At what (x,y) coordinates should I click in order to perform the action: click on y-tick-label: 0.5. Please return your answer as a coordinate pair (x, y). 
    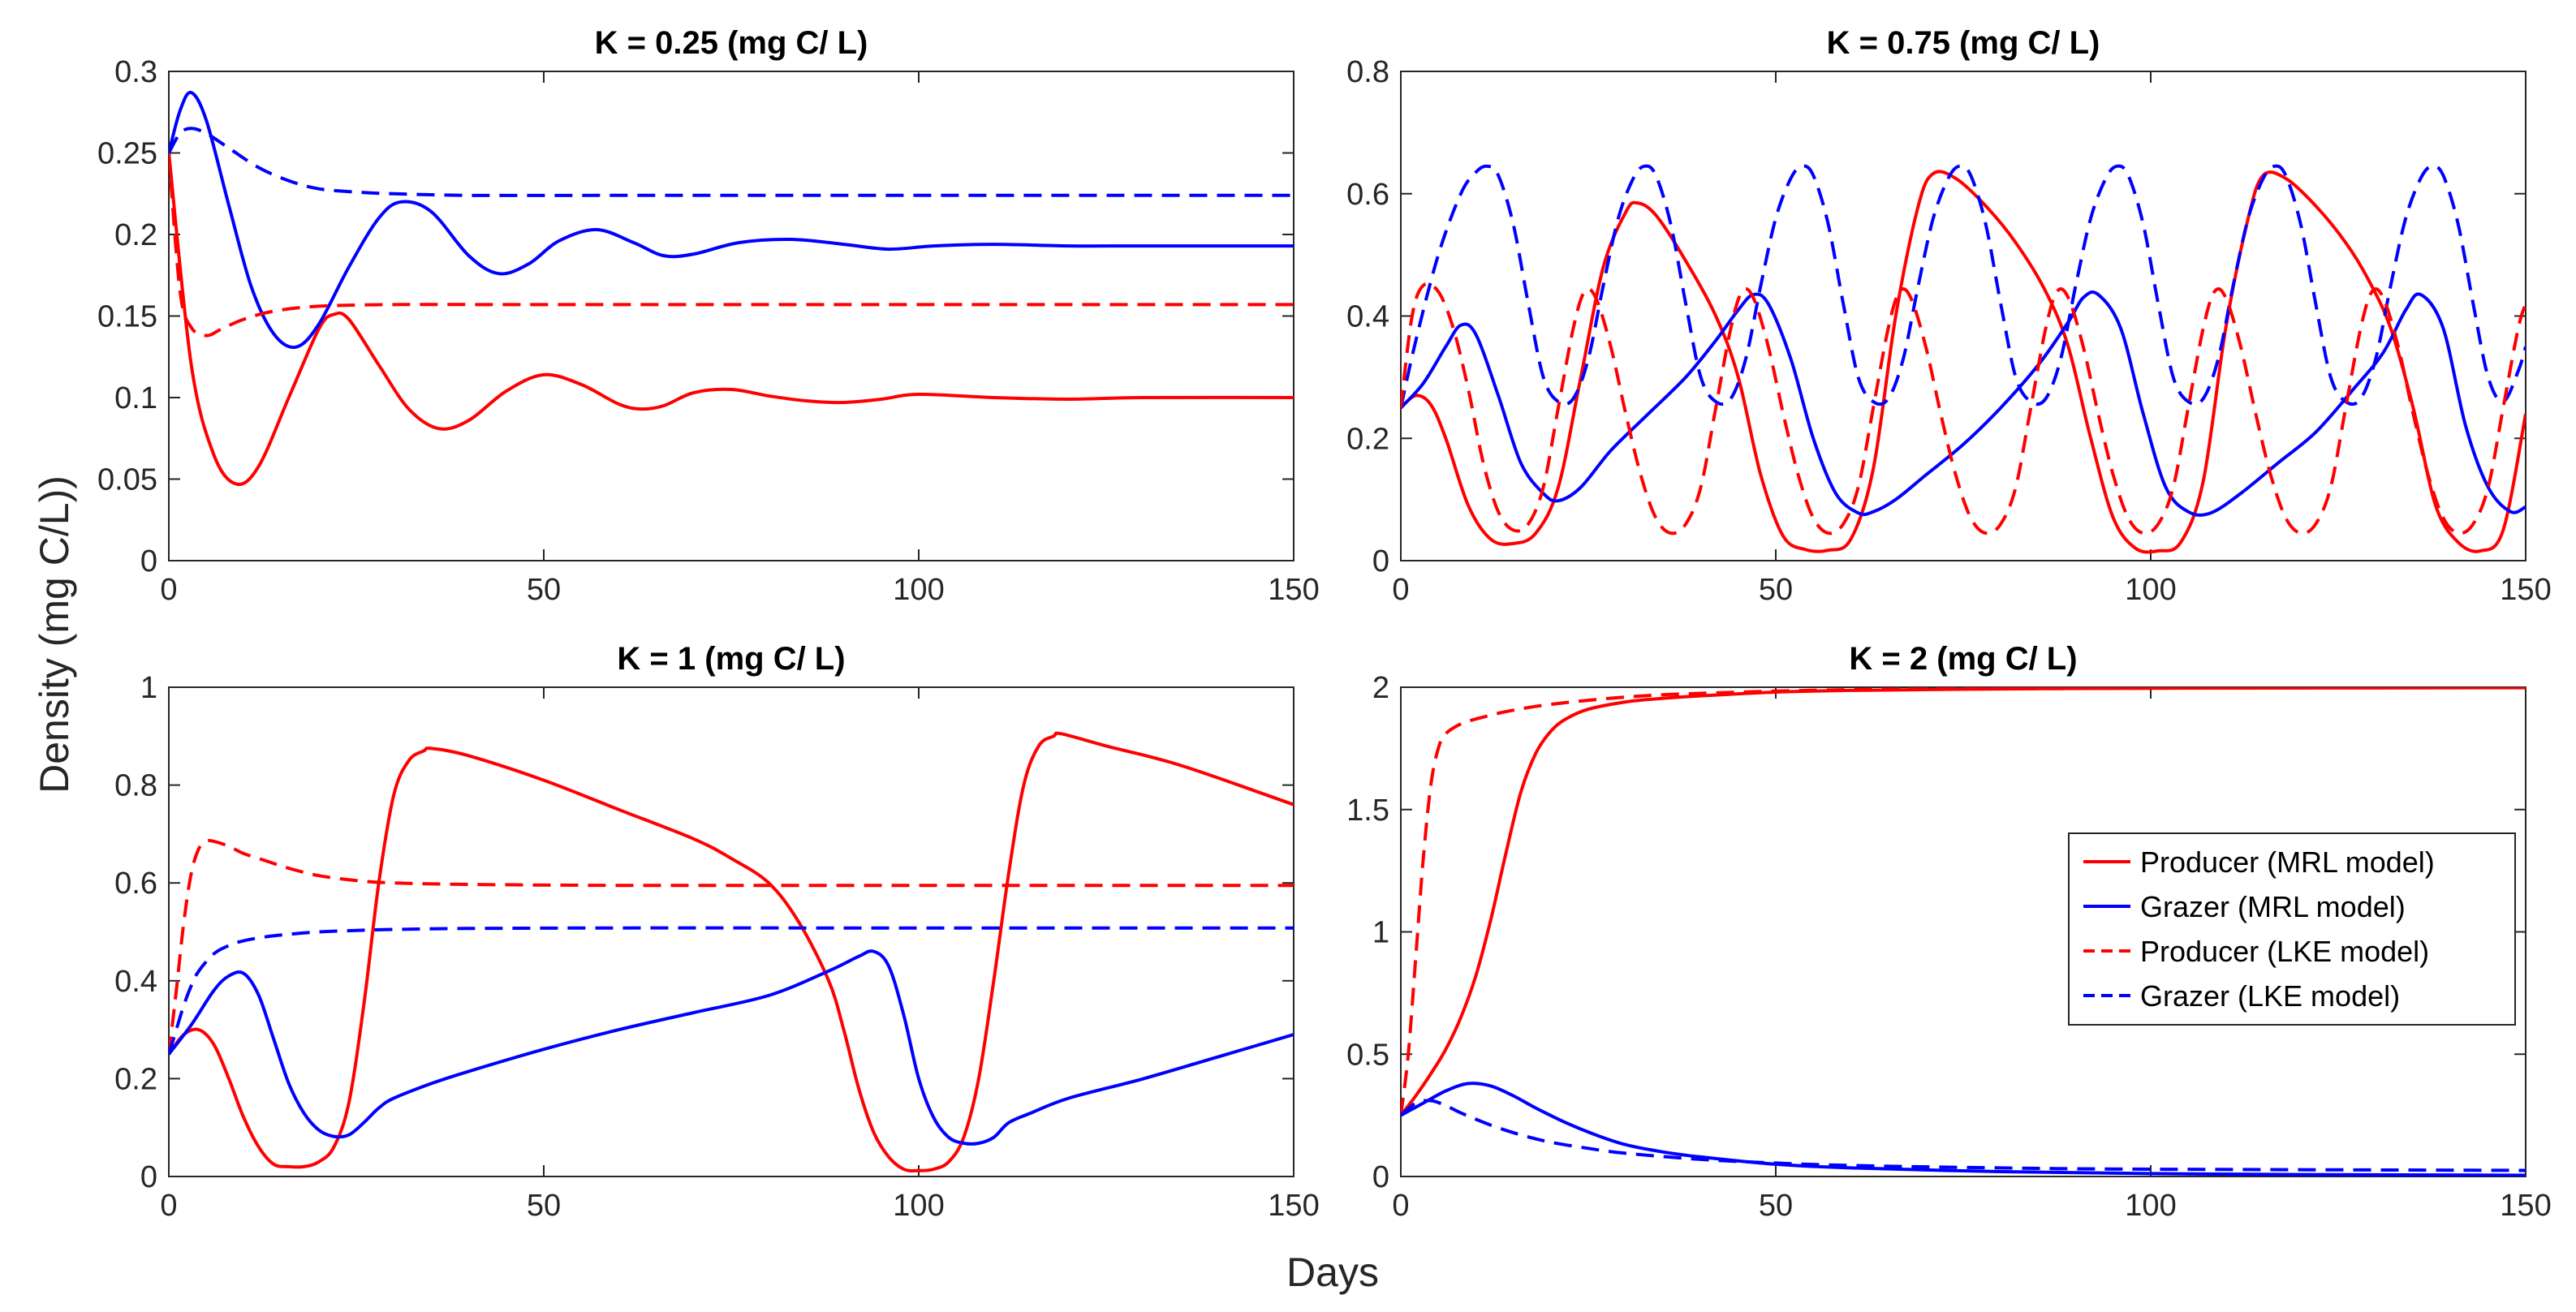
    Looking at the image, I should click on (1368, 1055).